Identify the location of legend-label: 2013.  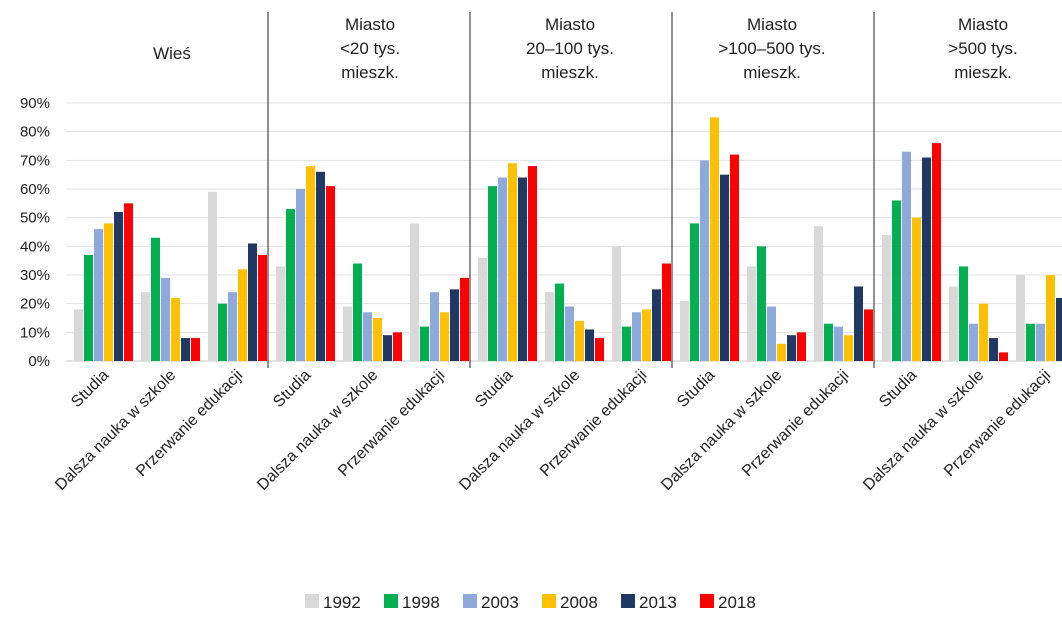
(658, 602).